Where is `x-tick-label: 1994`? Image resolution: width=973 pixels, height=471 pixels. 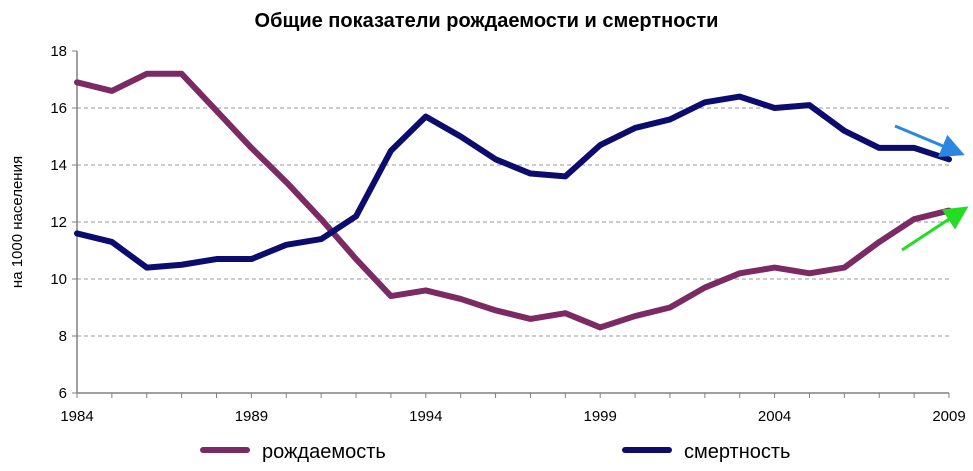 x-tick-label: 1994 is located at coordinates (425, 416).